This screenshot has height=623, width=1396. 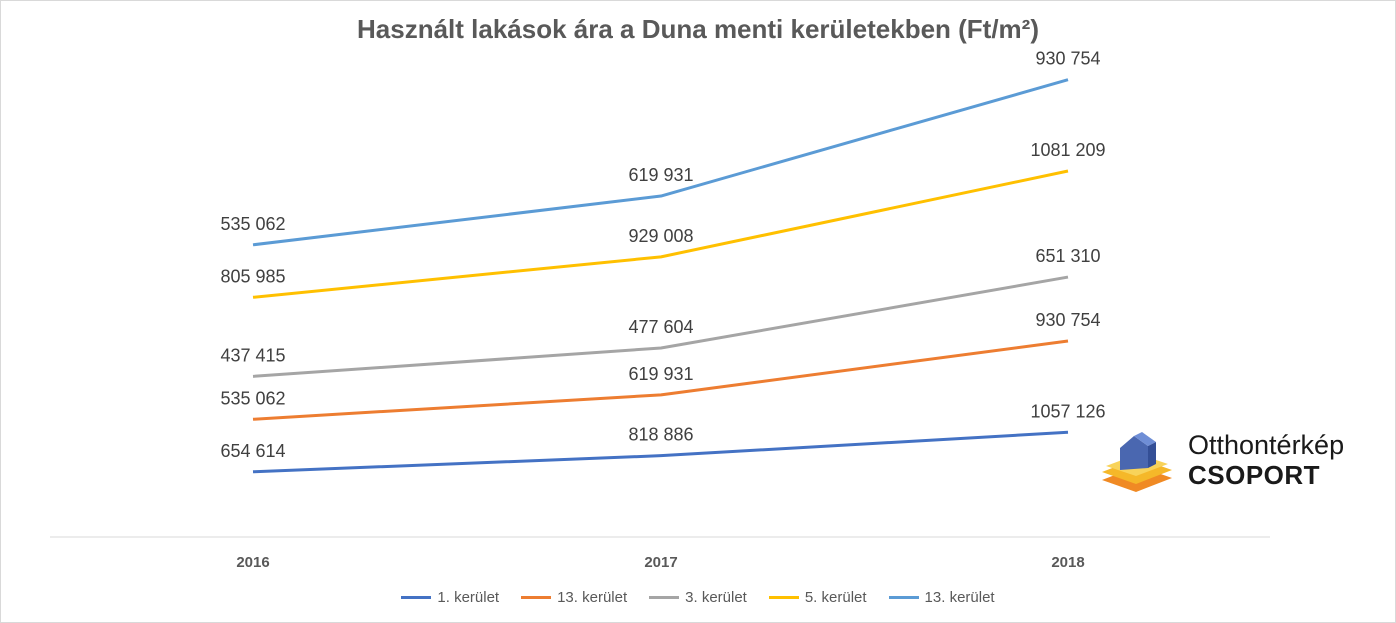 I want to click on x-tick-label: 2017, so click(x=660, y=562).